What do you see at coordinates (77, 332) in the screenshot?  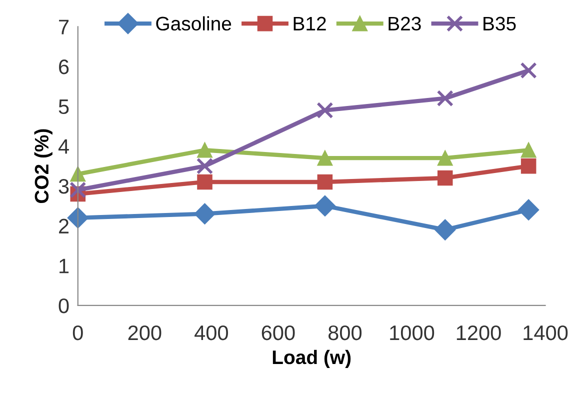 I see `x-tick-label: 0` at bounding box center [77, 332].